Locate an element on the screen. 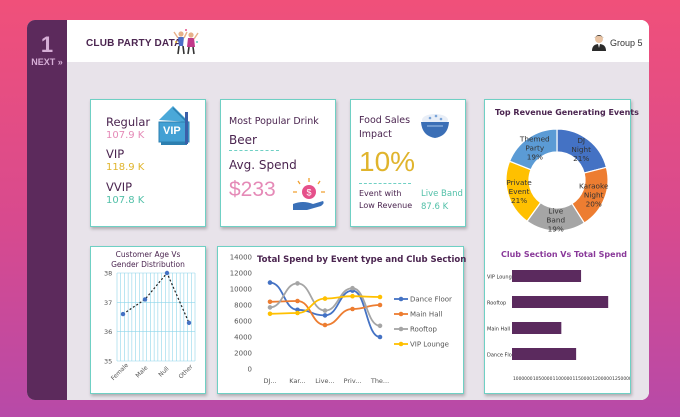 The height and width of the screenshot is (417, 680). user-avatar-icon is located at coordinates (599, 43).